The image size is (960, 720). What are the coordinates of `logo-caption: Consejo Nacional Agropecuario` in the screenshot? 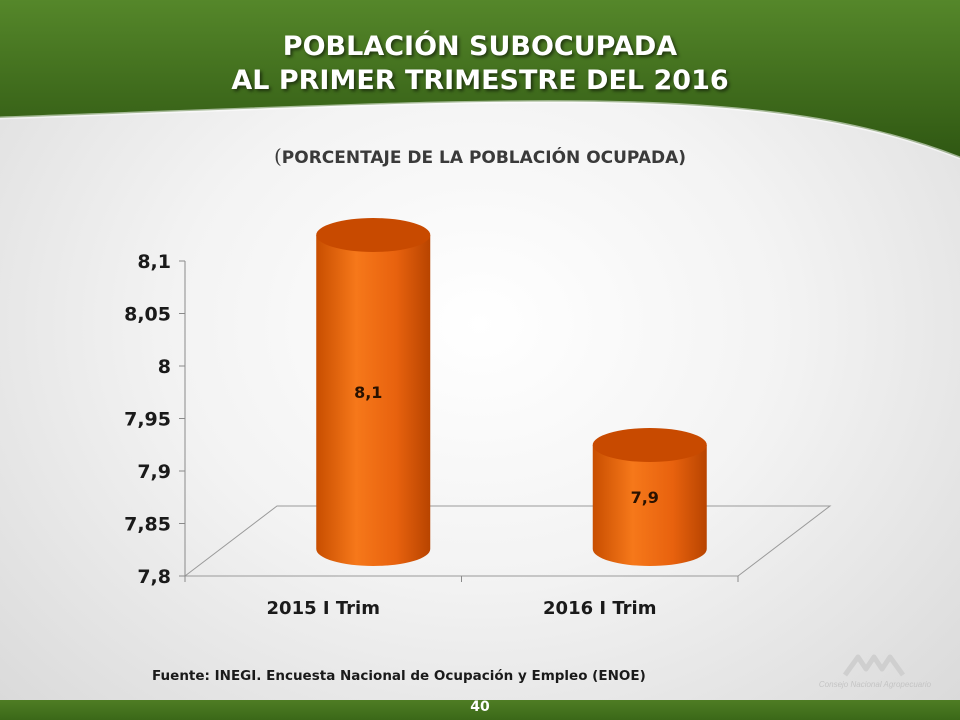 It's located at (875, 684).